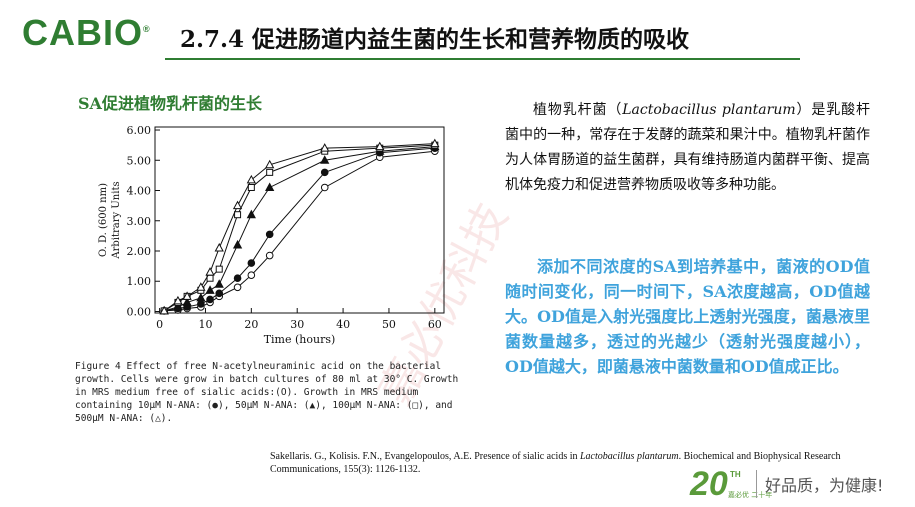 The height and width of the screenshot is (507, 915). Describe the element at coordinates (116, 220) in the screenshot. I see `y-axis-label: Arbitrary Units` at that location.